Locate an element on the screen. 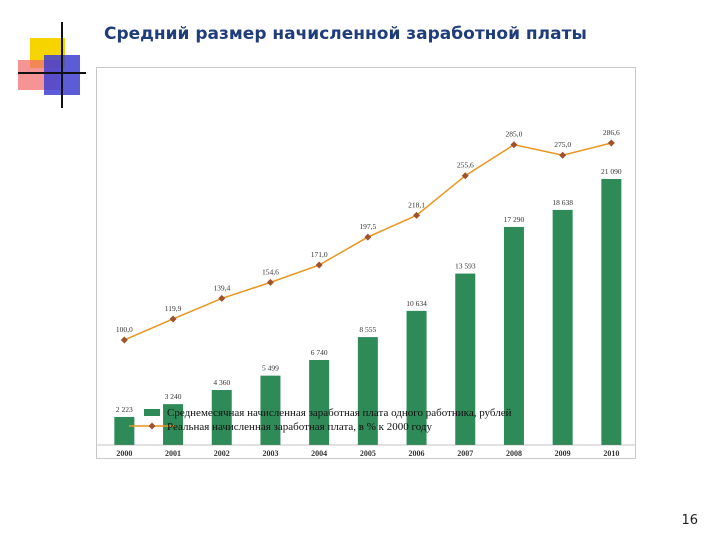 The height and width of the screenshot is (540, 720). bar-2009 is located at coordinates (562, 327).